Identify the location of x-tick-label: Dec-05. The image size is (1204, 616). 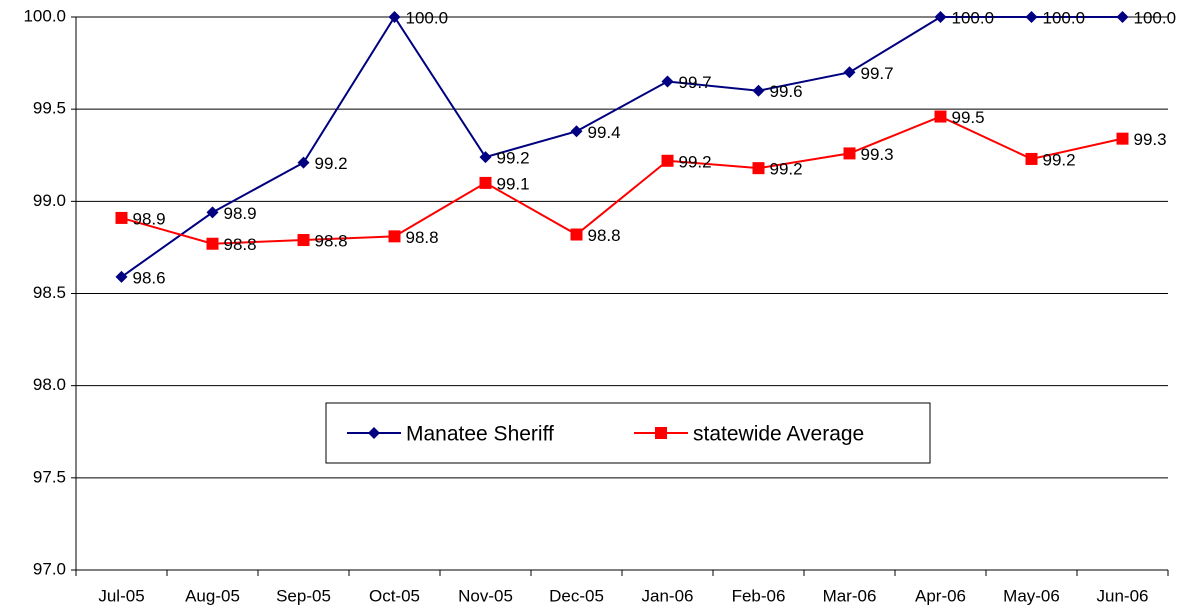
(576, 595).